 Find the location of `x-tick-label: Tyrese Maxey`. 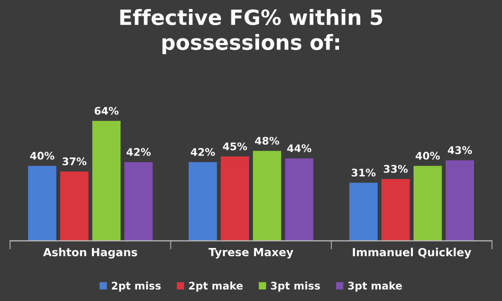

x-tick-label: Tyrese Maxey is located at coordinates (251, 253).